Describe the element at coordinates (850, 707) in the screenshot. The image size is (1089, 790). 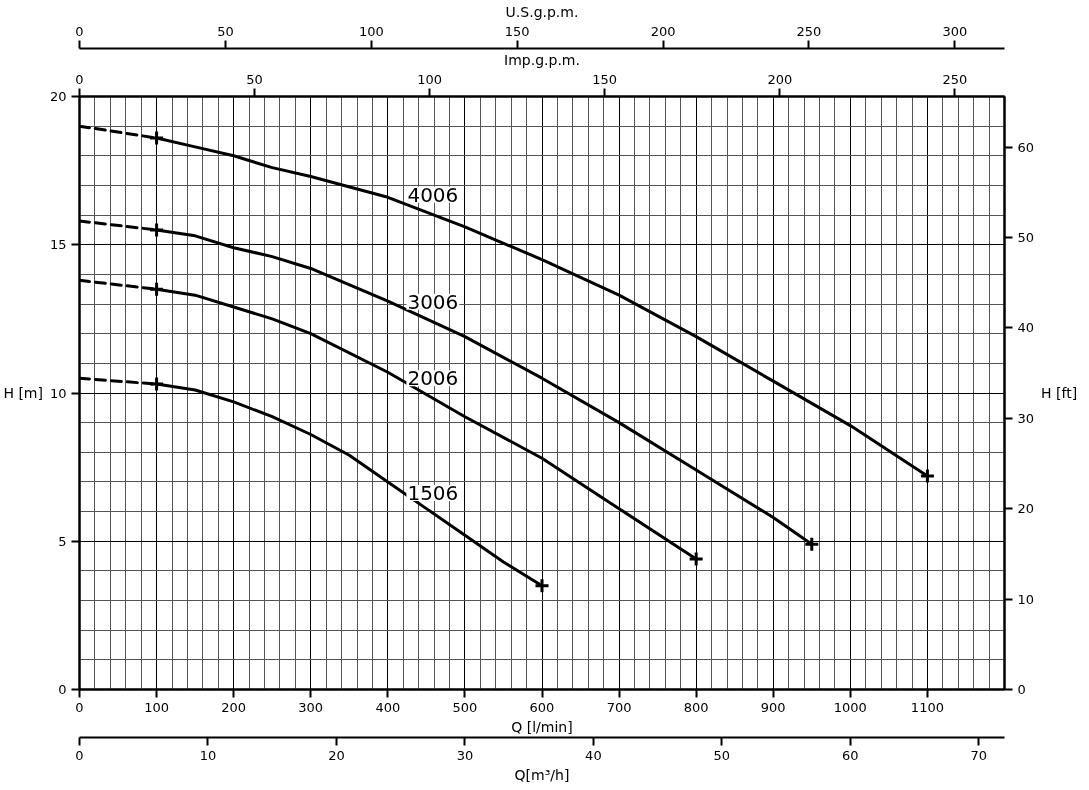
I see `x-tick-label: 1000` at that location.